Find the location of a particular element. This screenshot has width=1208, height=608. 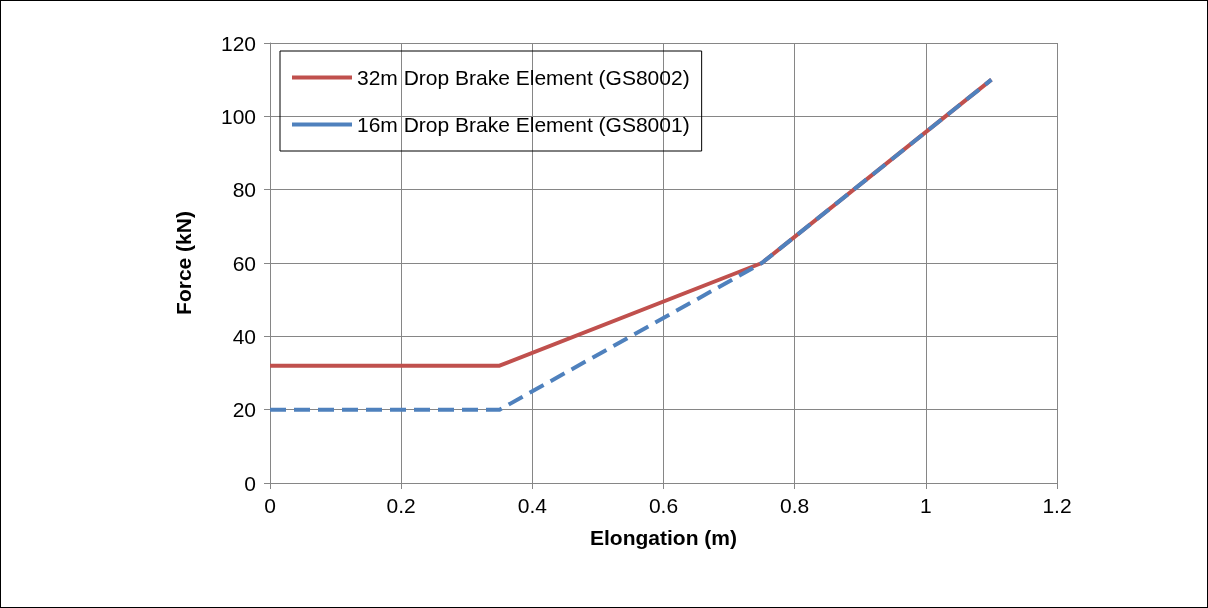

y-tick-label: 100 is located at coordinates (238, 116).